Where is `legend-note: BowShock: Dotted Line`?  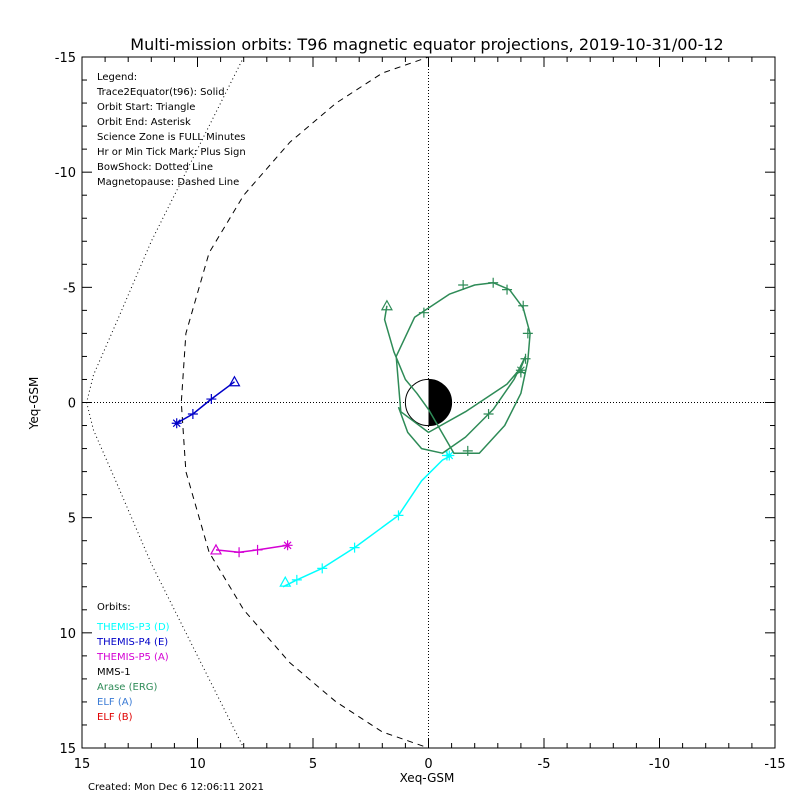
legend-note: BowShock: Dotted Line is located at coordinates (155, 167).